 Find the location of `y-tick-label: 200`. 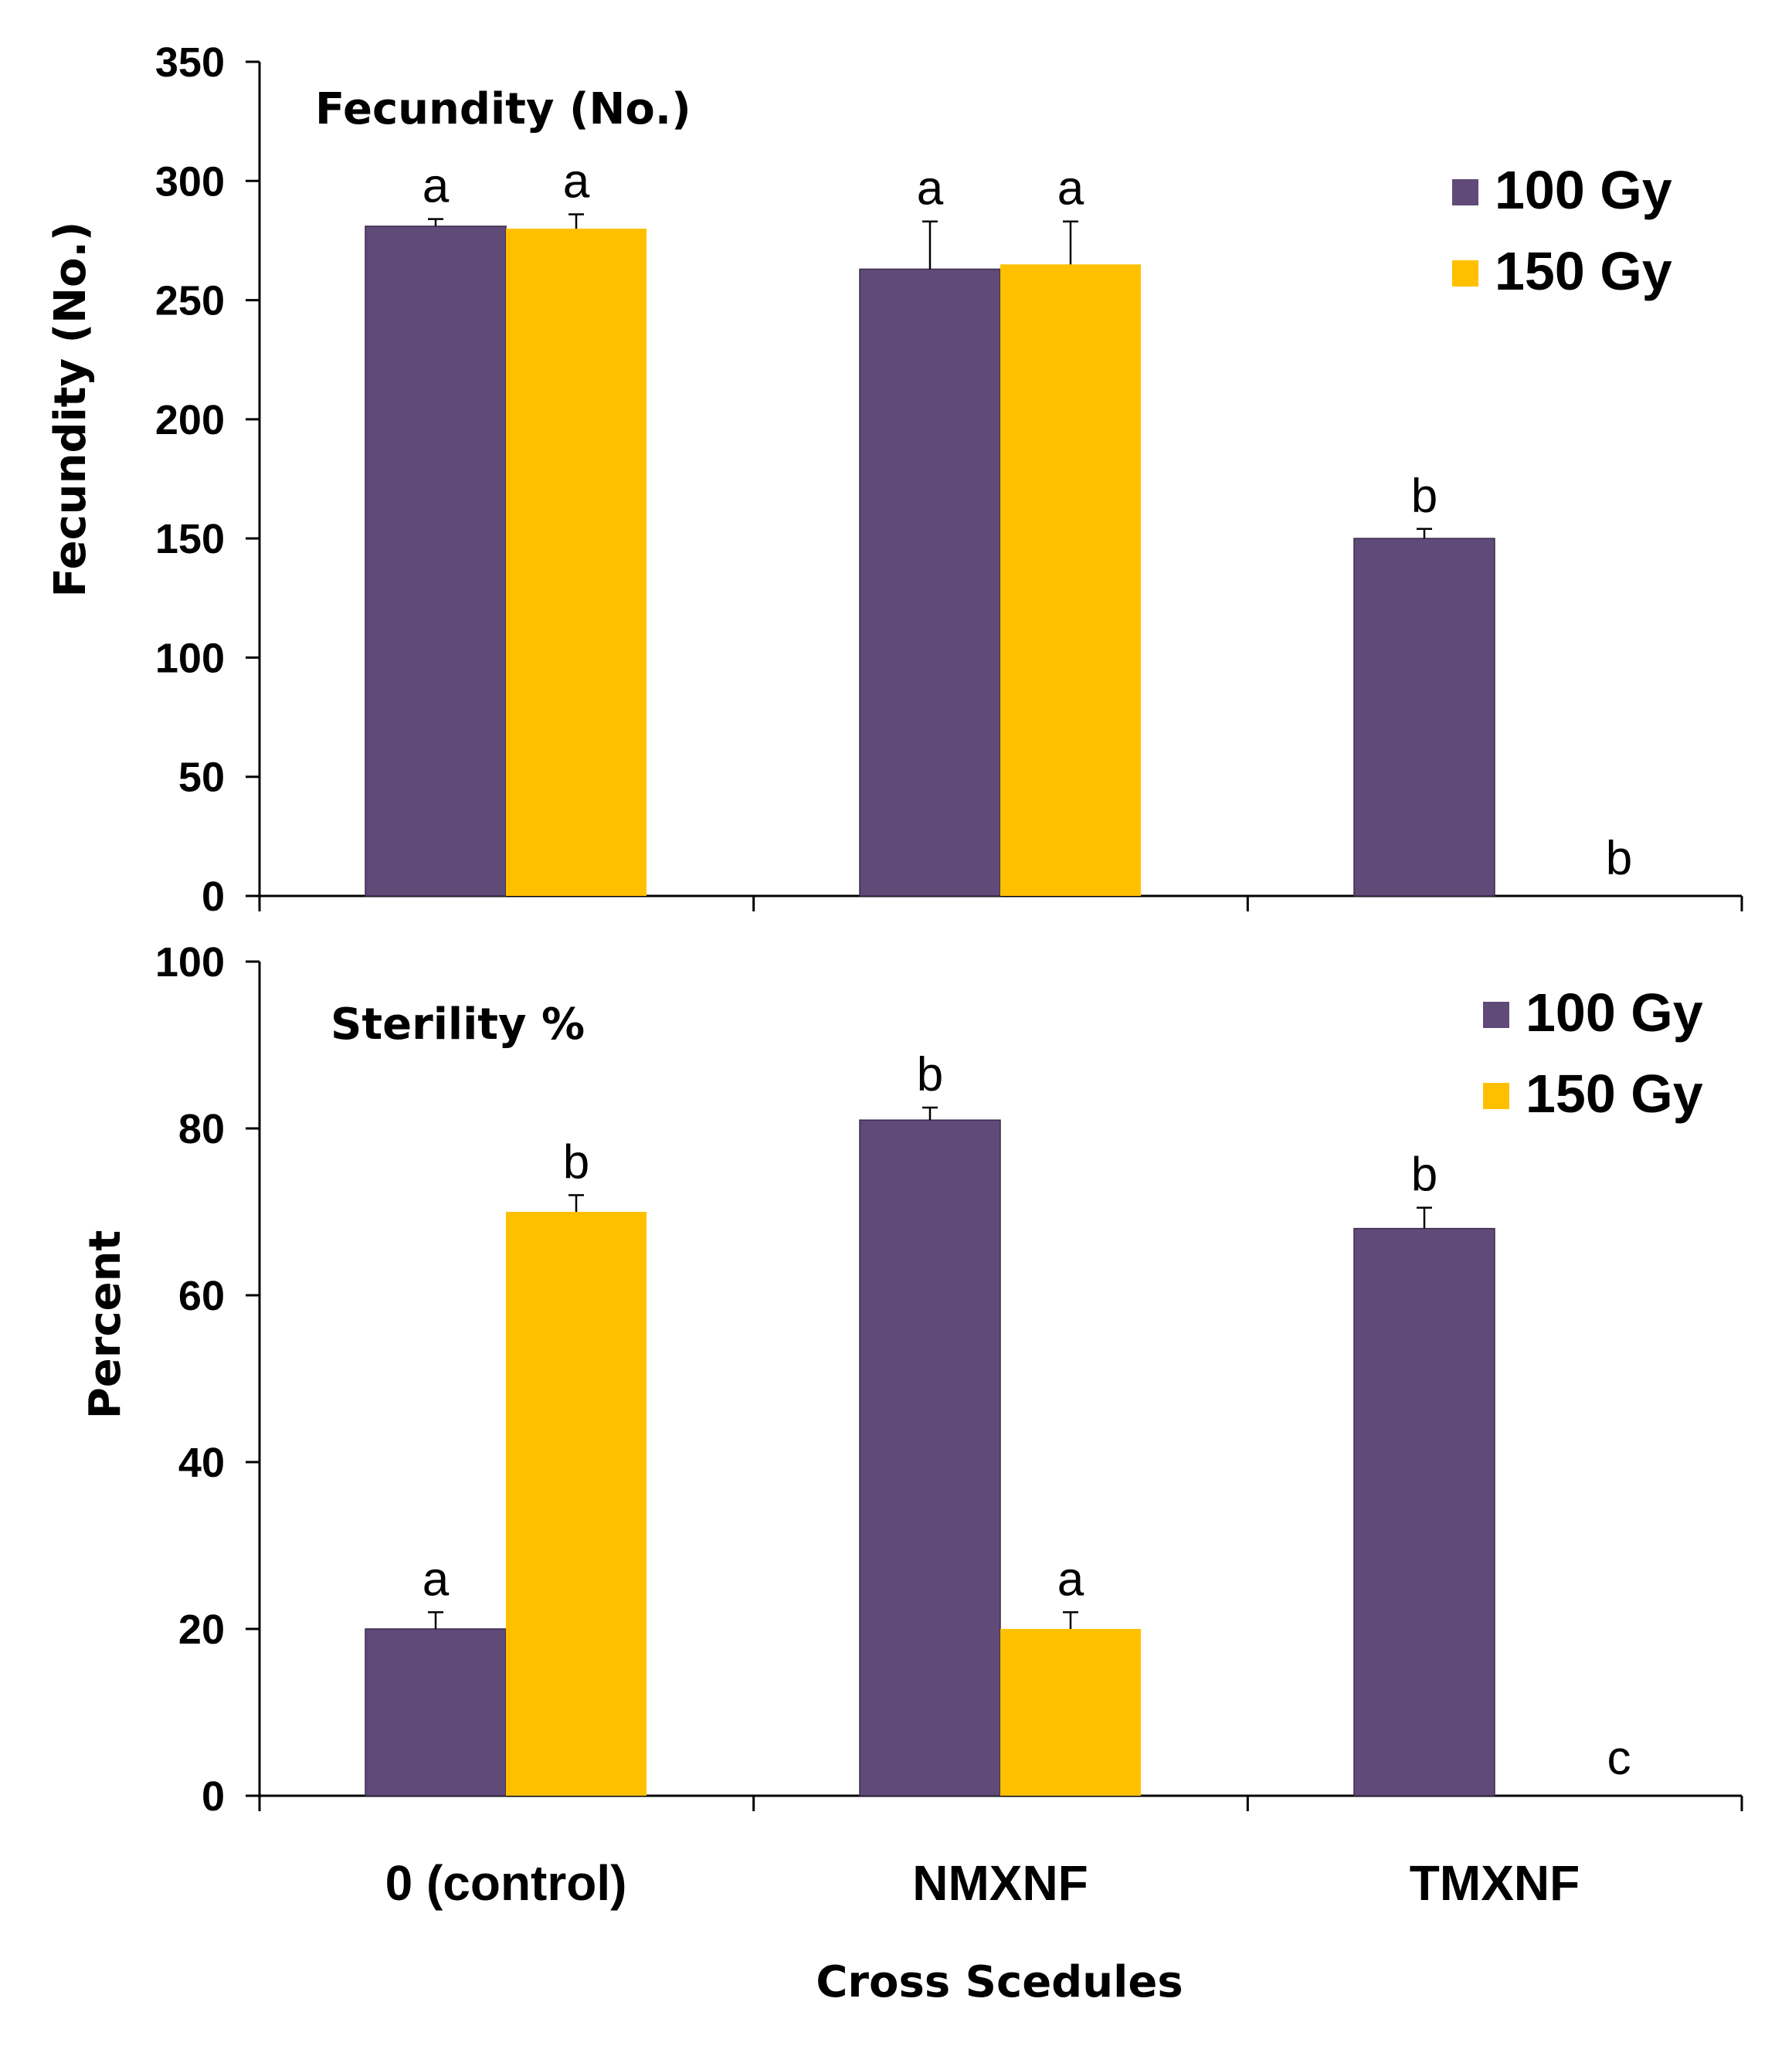

y-tick-label: 200 is located at coordinates (190, 420).